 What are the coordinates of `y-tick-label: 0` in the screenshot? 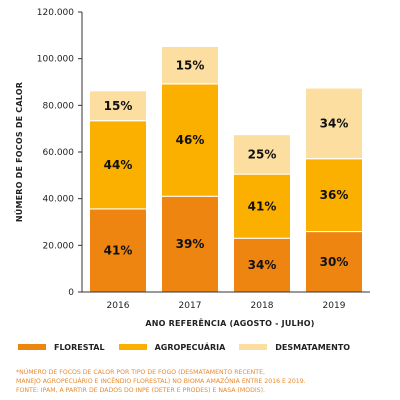 It's located at (71, 293).